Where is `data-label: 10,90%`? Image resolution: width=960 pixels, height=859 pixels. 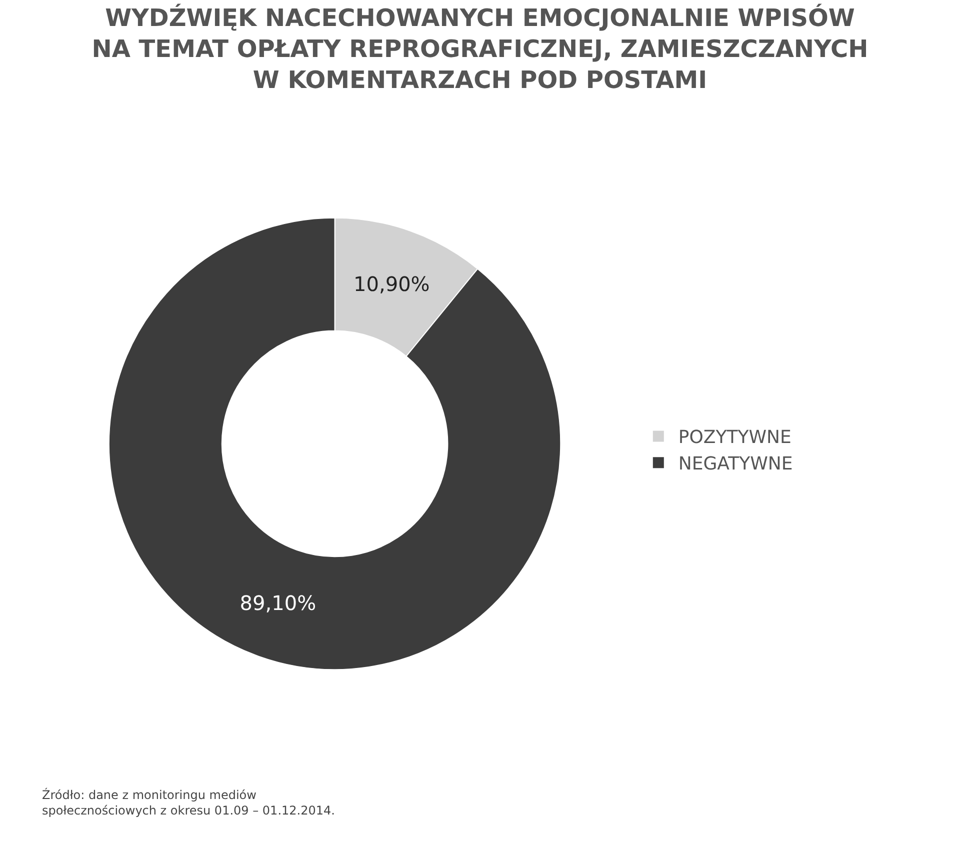 data-label: 10,90% is located at coordinates (392, 284).